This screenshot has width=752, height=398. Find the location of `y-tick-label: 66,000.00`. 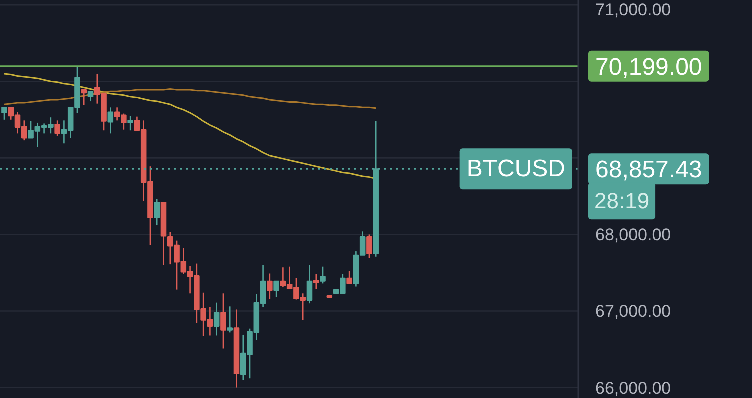

y-tick-label: 66,000.00 is located at coordinates (634, 388).